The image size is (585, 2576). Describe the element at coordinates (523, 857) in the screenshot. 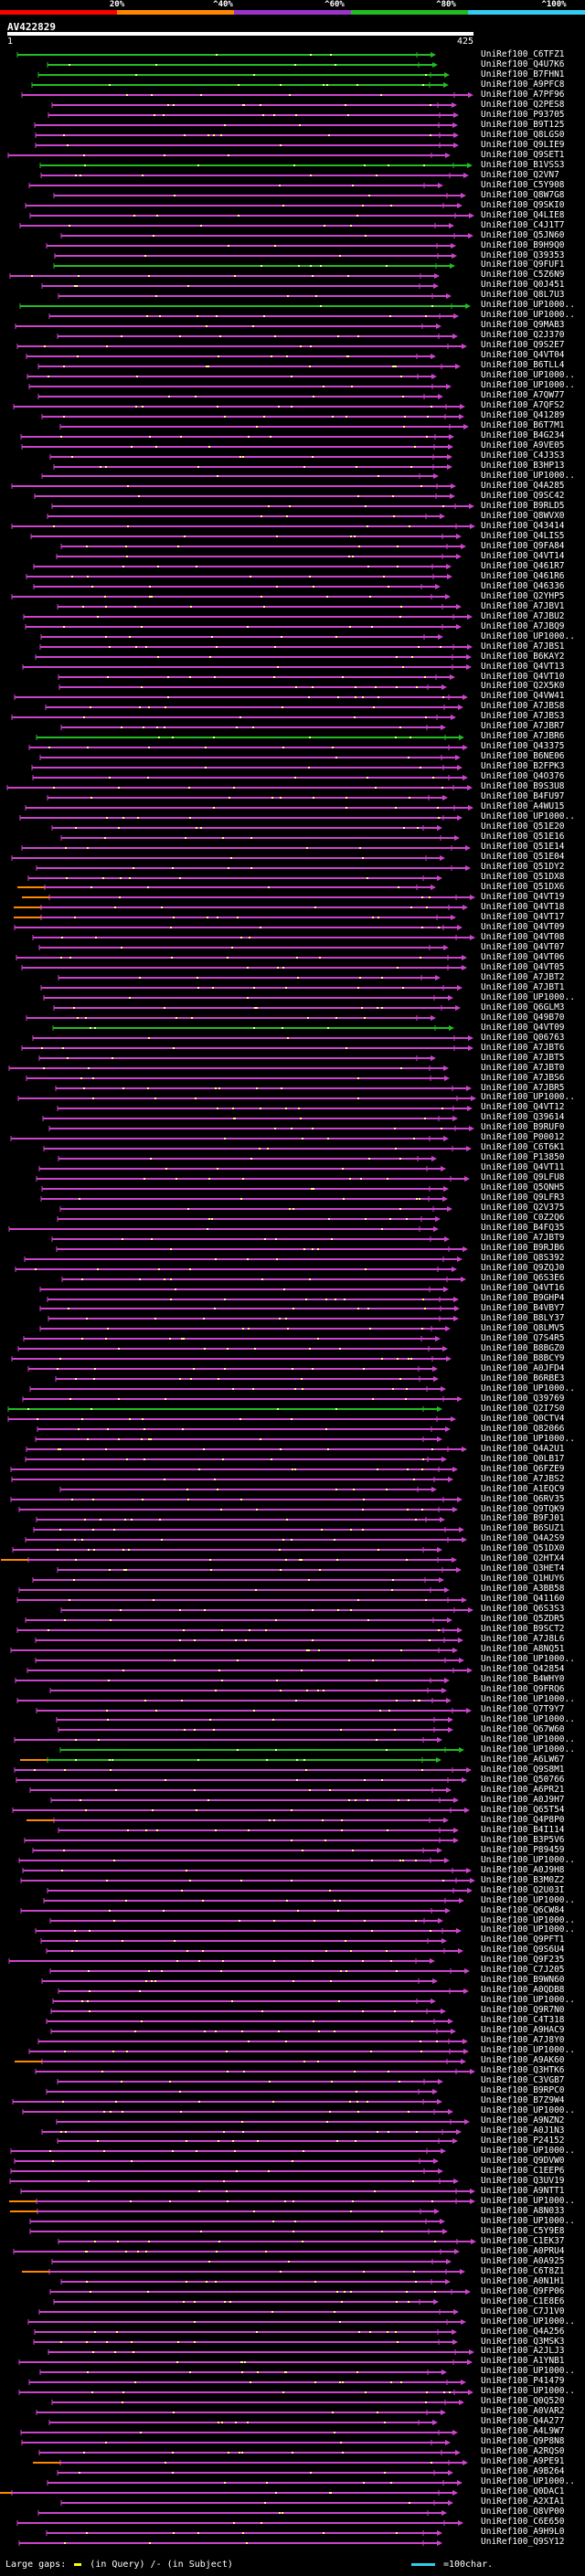

I see `hit-label: UniRef100_Q51E04` at that location.